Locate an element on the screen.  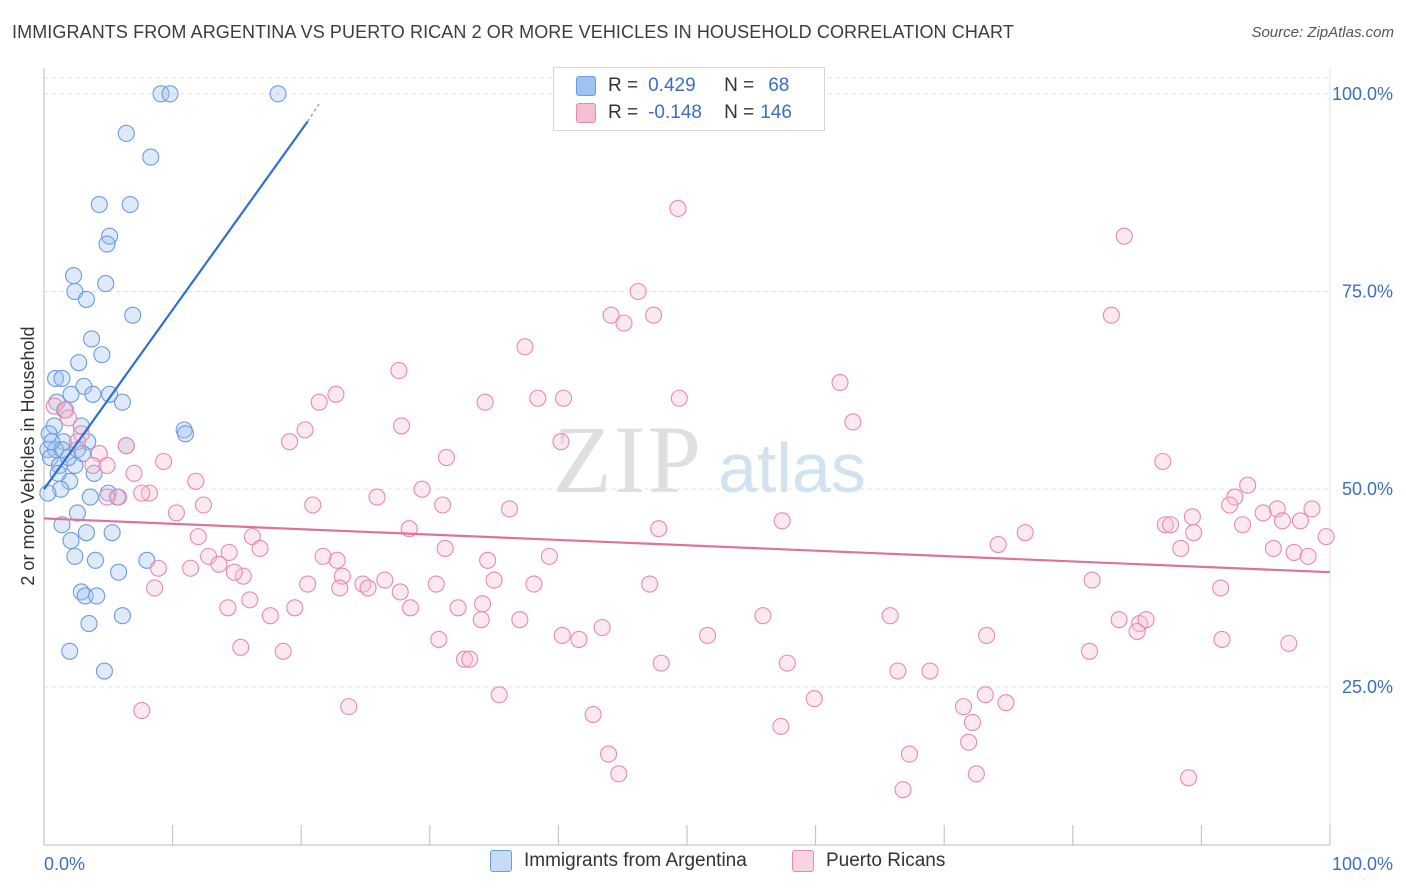
y-axis-label: 2 or more Vehicles in Household is located at coordinates (28, 455).